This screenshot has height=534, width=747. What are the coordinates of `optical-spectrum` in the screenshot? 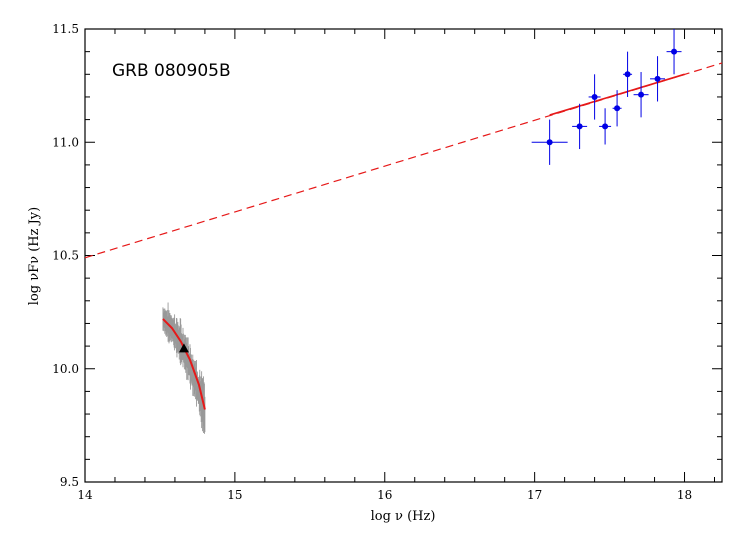 It's located at (184, 368).